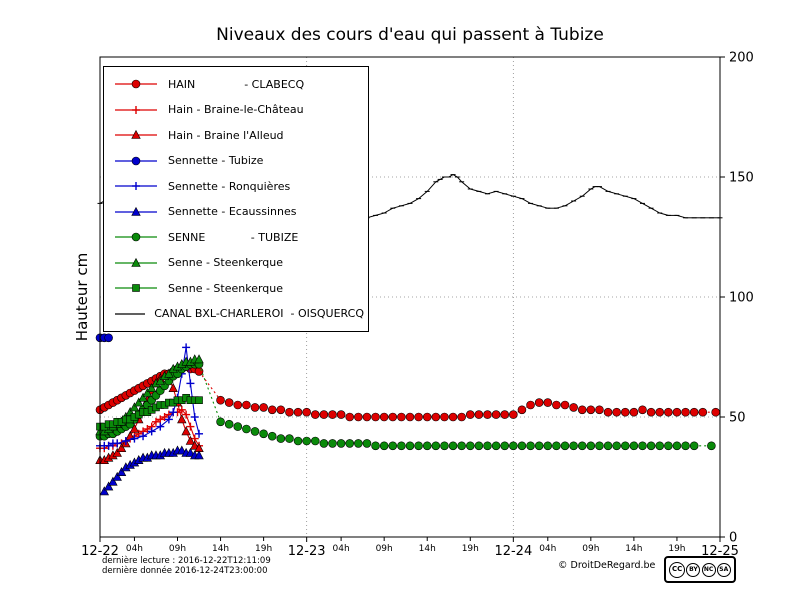 The width and height of the screenshot is (800, 600). Describe the element at coordinates (723, 569) in the screenshot. I see `cc-sa-icon: SA` at that location.